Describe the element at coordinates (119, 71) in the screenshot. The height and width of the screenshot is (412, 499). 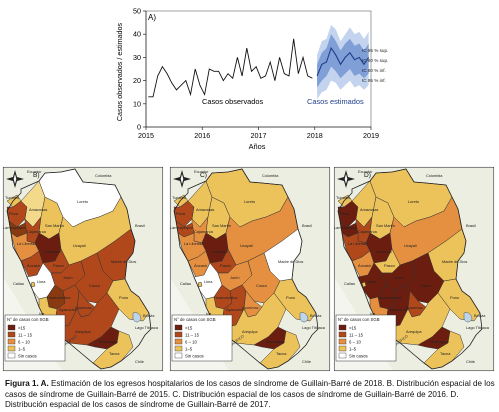
I see `y-axis-label: Casos observados / estimados` at that location.